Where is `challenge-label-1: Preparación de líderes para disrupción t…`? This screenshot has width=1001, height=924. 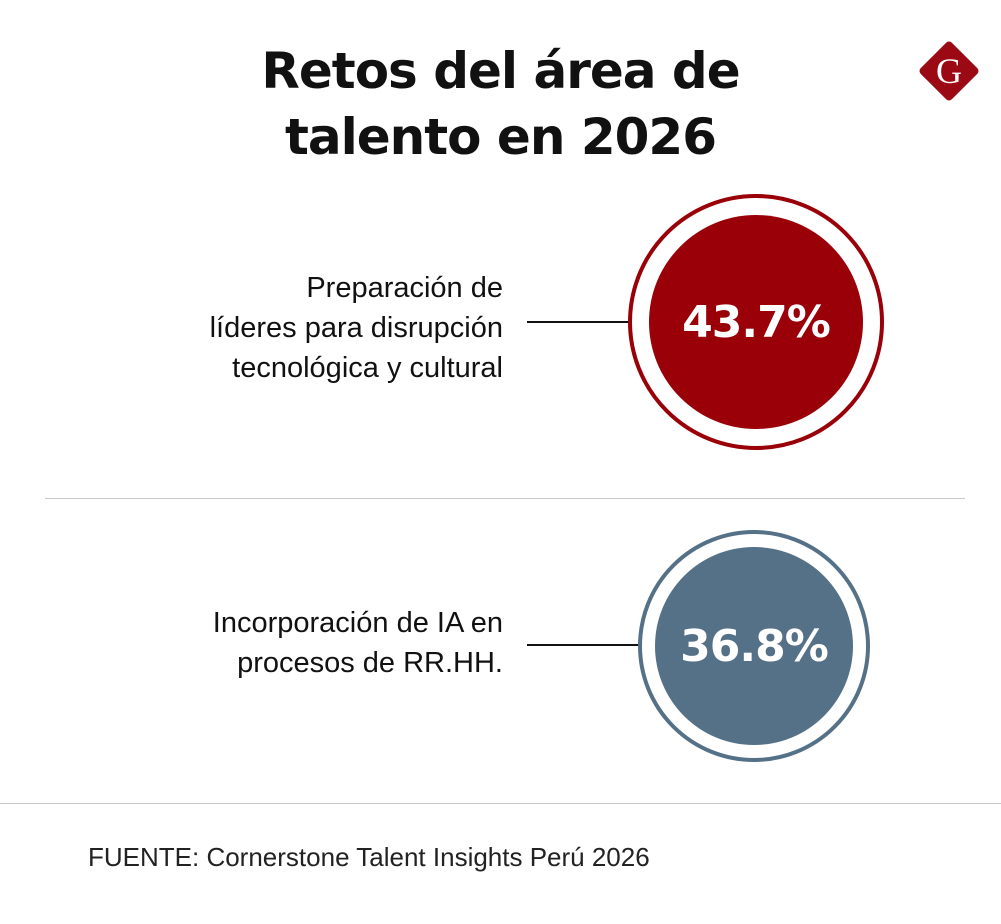
challenge-label-1: Preparación de líderes para disrupción t… is located at coordinates (356, 328).